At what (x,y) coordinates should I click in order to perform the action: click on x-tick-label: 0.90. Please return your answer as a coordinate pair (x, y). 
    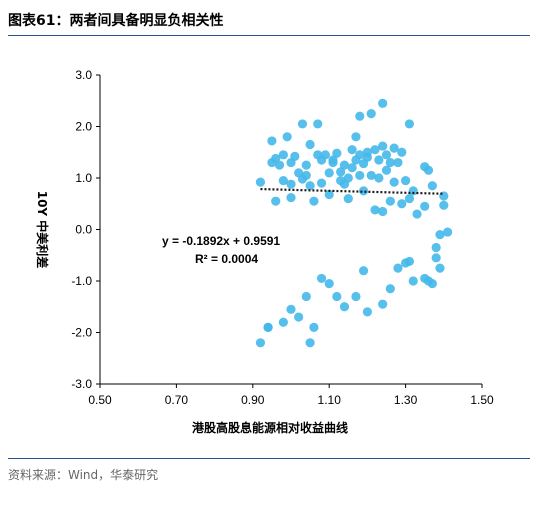
    Looking at the image, I should click on (253, 400).